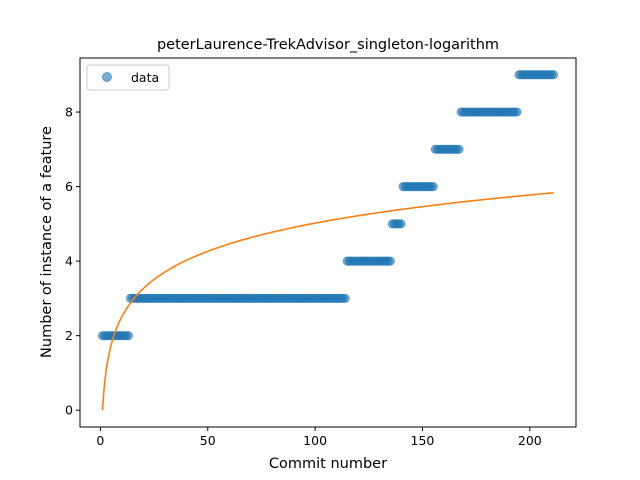 The height and width of the screenshot is (480, 640). I want to click on x-tick-label: 50, so click(208, 440).